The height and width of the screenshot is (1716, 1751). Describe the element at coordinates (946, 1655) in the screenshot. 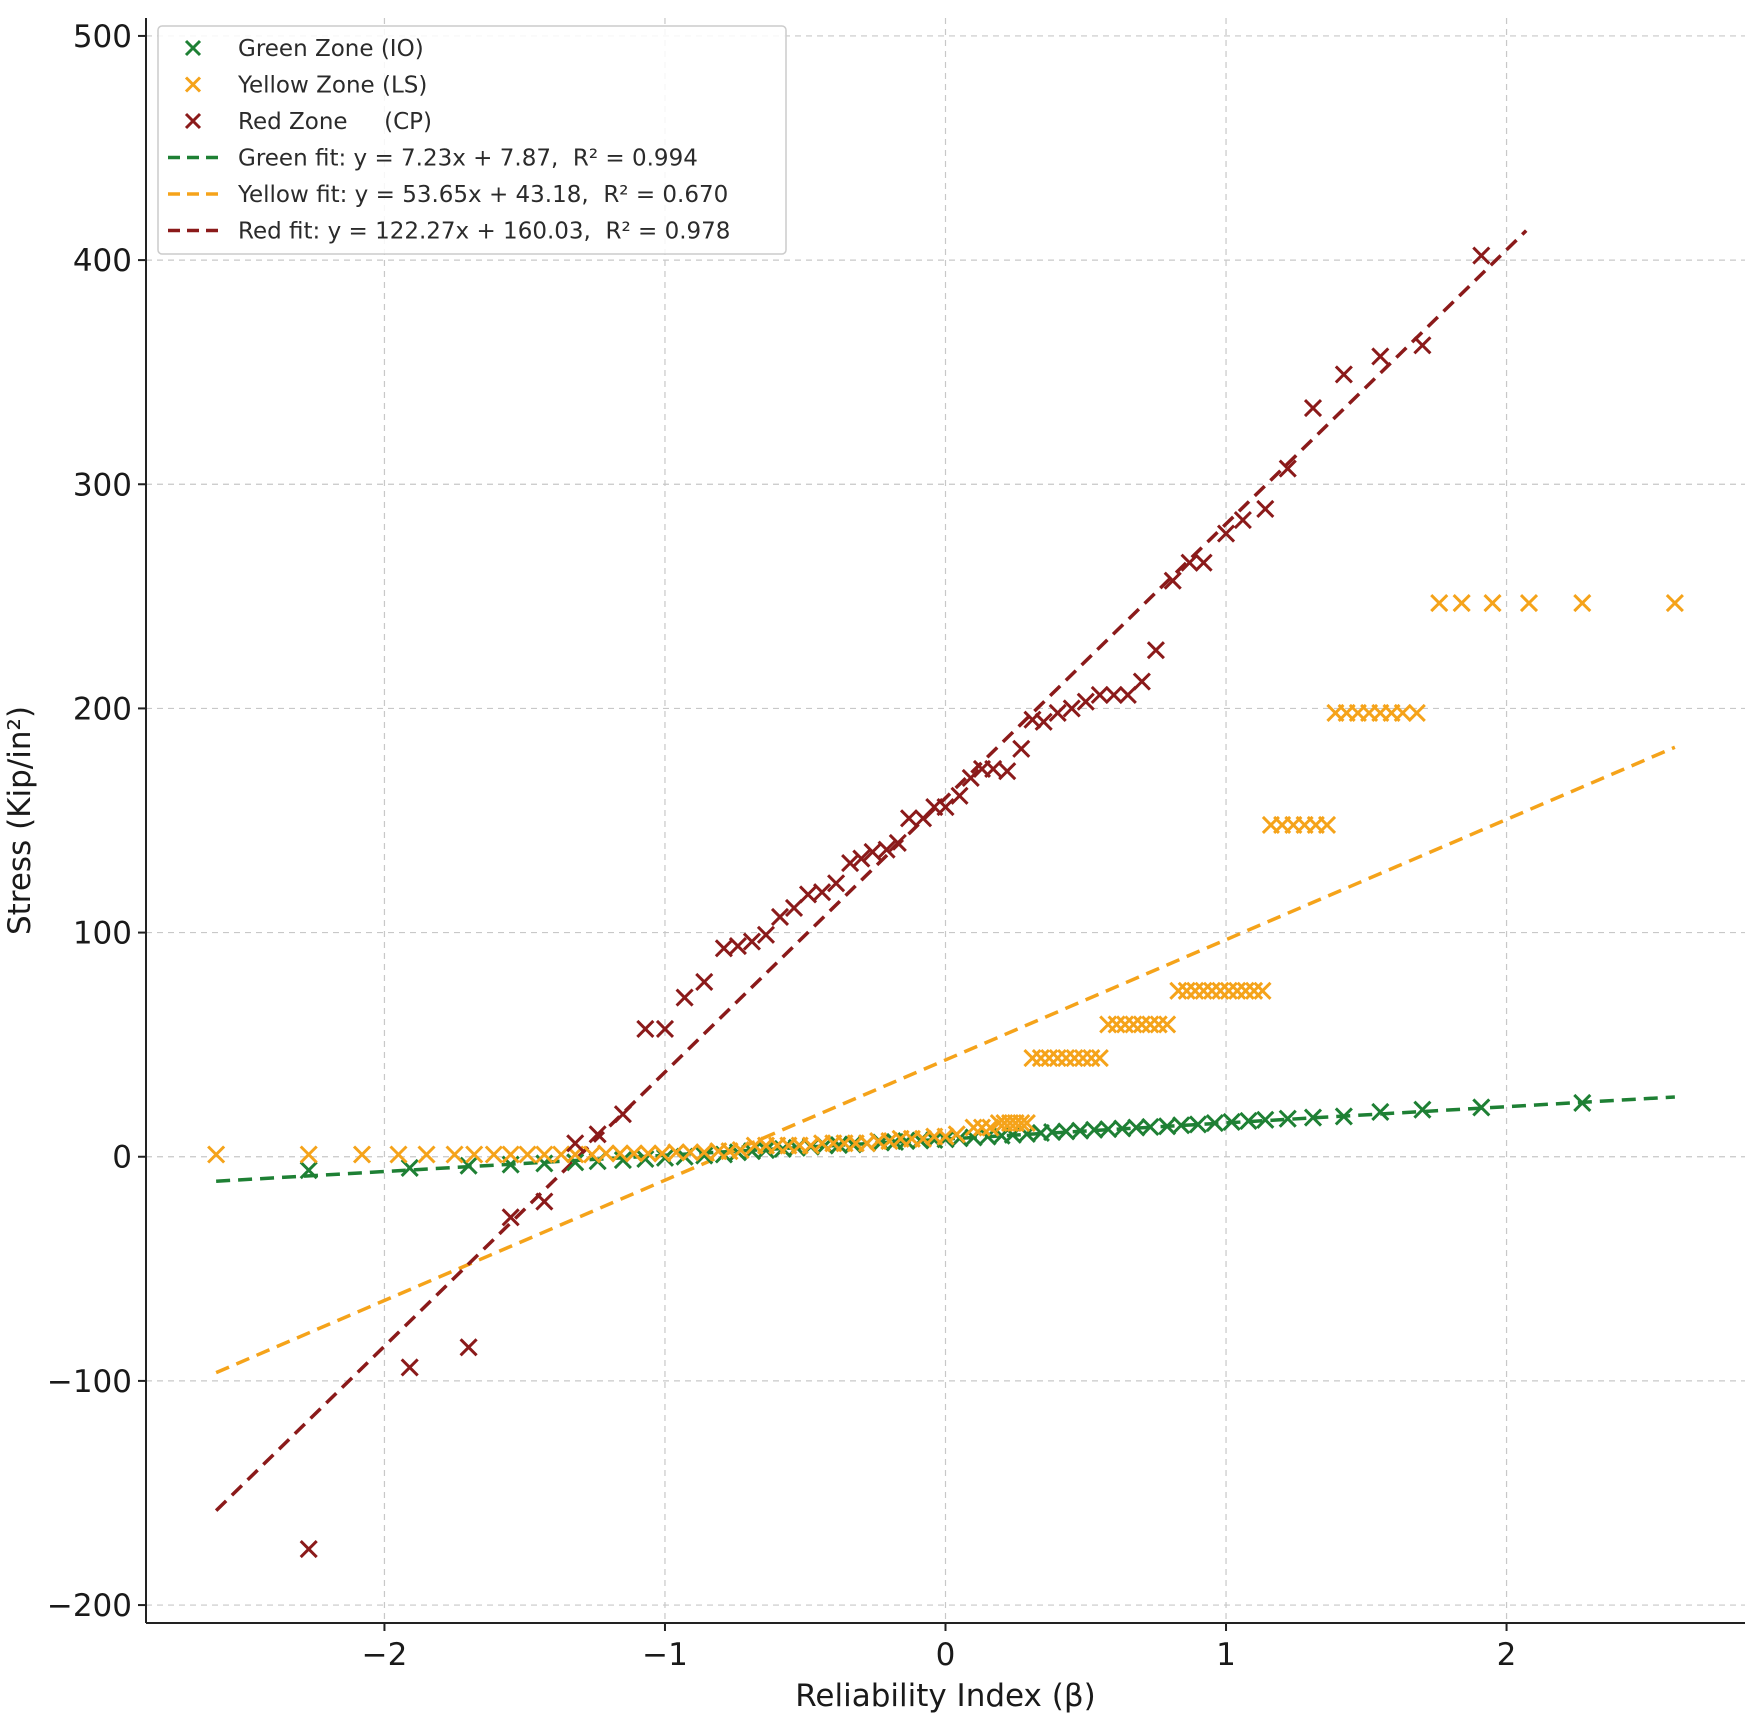

I see `x-tick-label: 0` at that location.